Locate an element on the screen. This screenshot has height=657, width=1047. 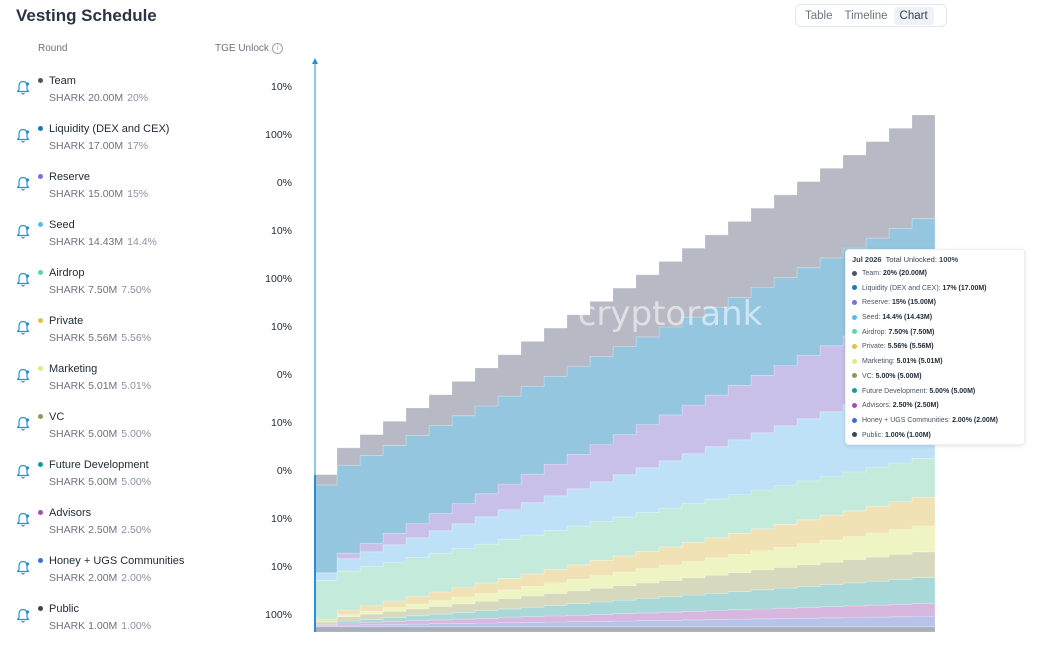
round-share: 7.50% is located at coordinates (136, 290).